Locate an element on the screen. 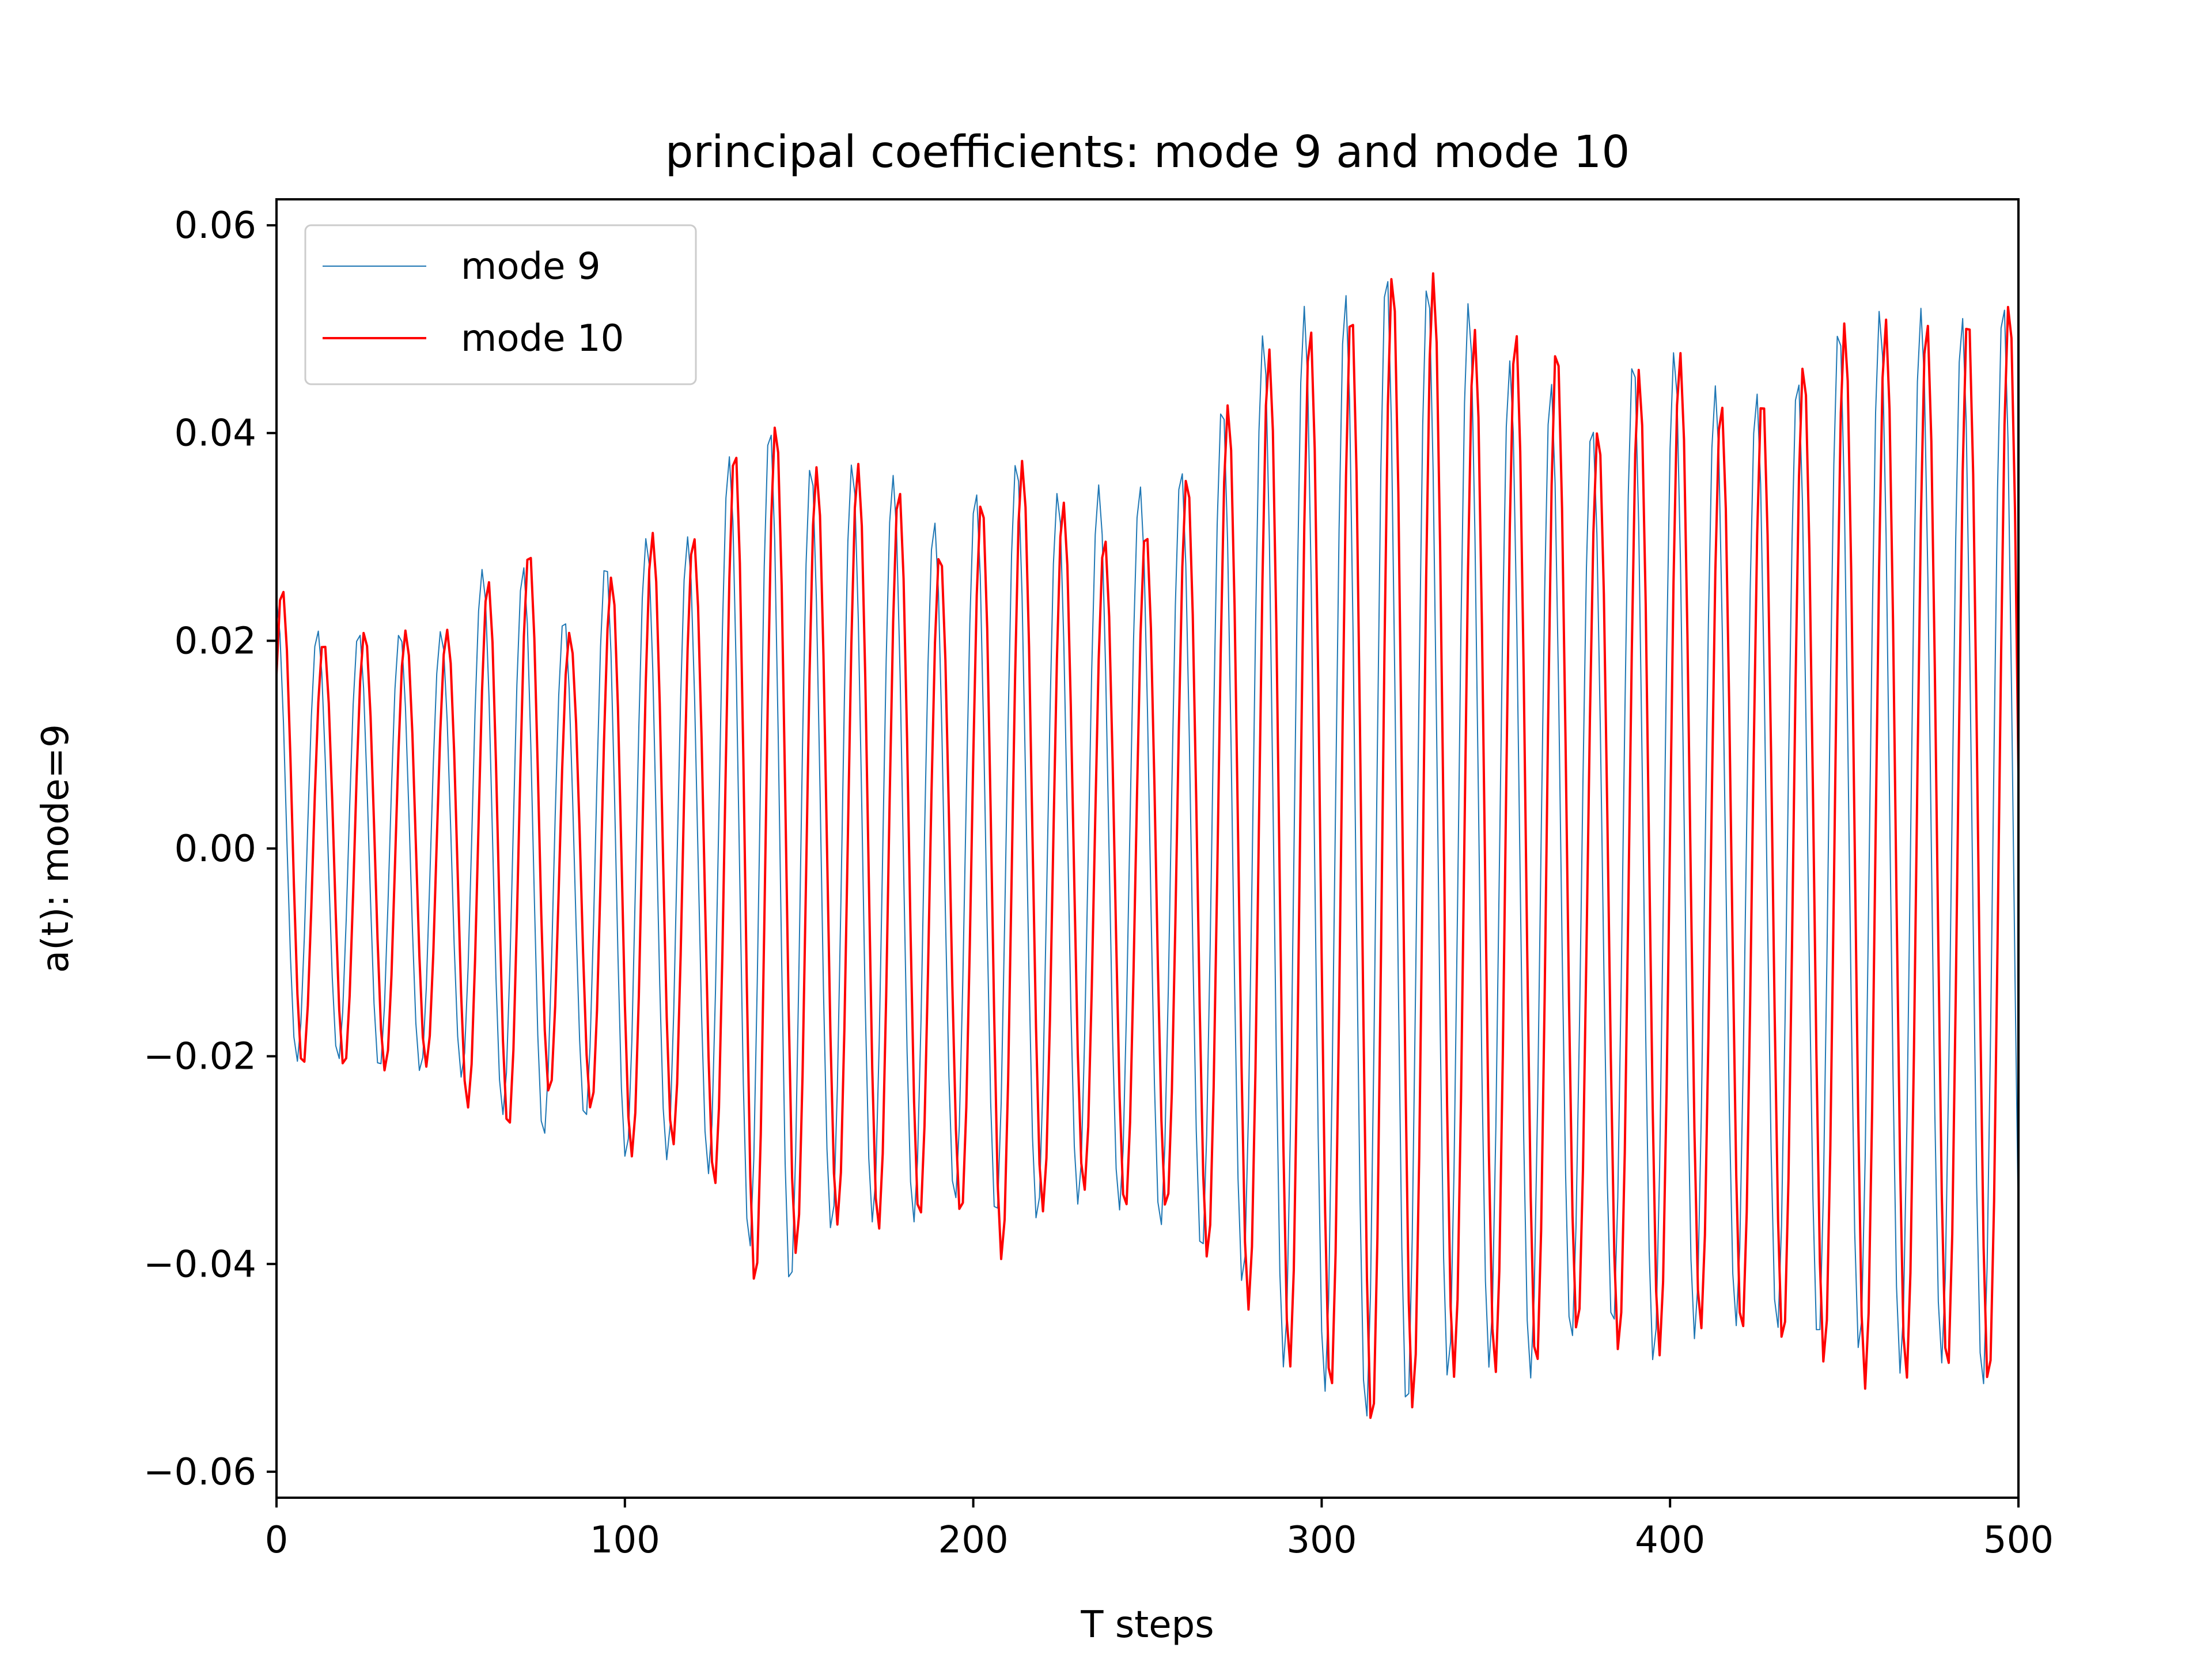 Image resolution: width=2212 pixels, height=1659 pixels. x-tick-label: 100 is located at coordinates (625, 1540).